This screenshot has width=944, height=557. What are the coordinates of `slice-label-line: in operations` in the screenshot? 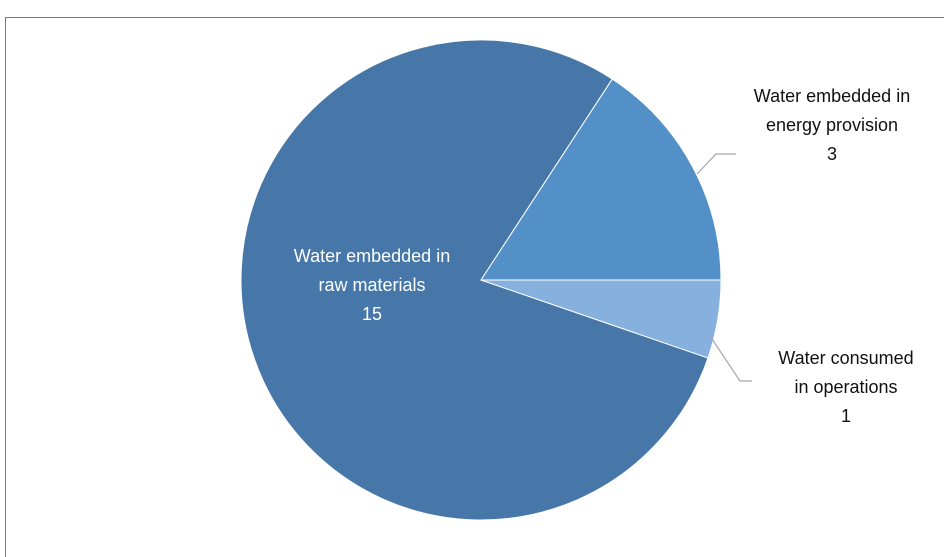 It's located at (845, 387).